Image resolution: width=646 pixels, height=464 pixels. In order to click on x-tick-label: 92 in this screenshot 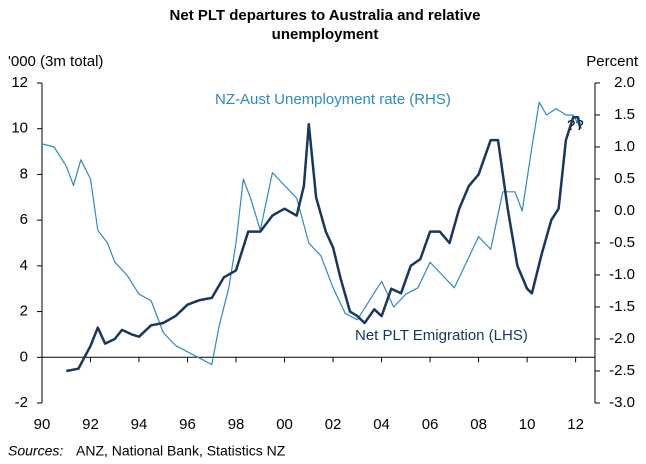, I will do `click(90, 424)`.